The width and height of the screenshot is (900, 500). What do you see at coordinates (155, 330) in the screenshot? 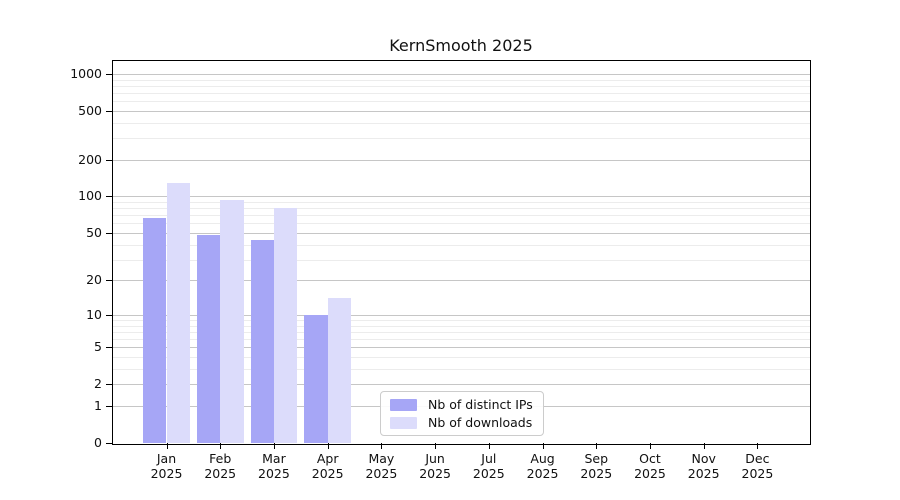
I see `bar-jan-distinct-ips` at bounding box center [155, 330].